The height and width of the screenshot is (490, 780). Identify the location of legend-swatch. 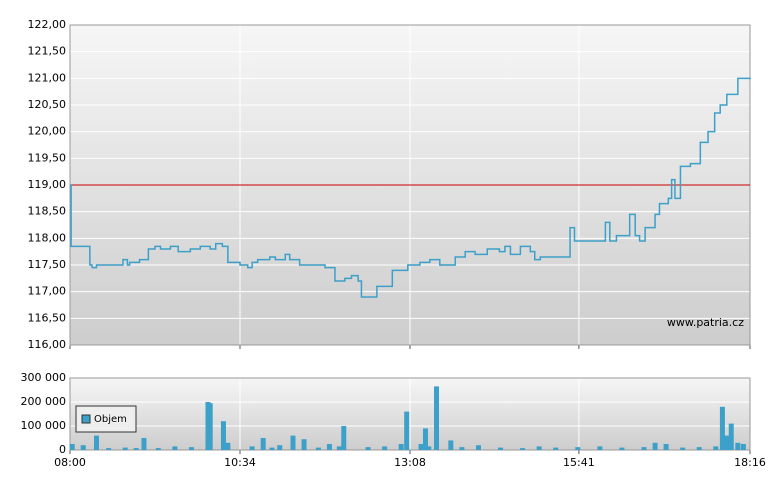
(86, 419).